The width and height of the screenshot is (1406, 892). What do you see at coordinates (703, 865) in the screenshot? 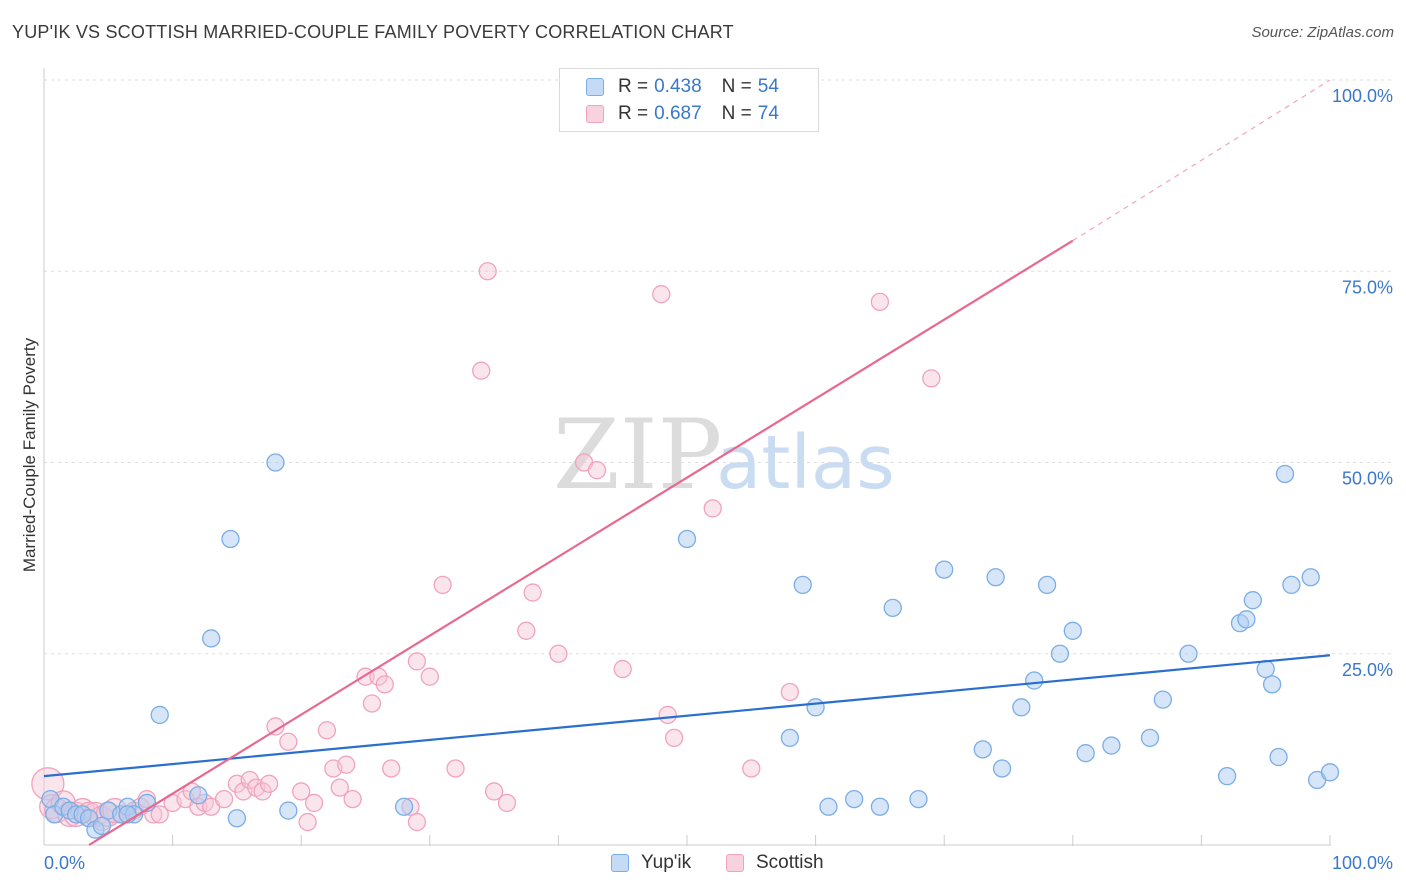
I see `series-legend: Yup'ik Scottish` at bounding box center [703, 865].